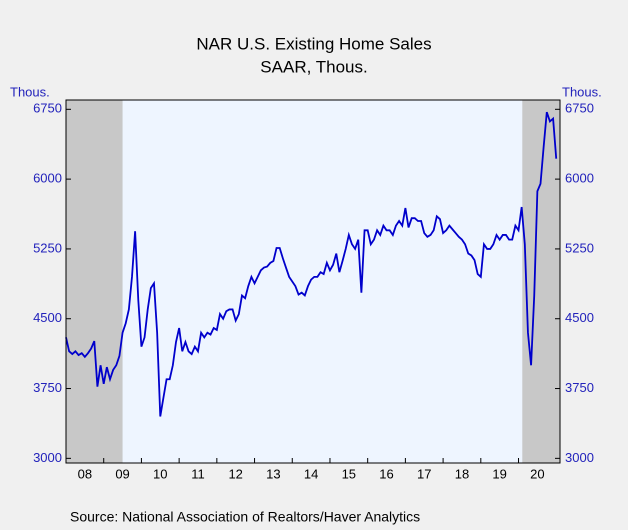  What do you see at coordinates (579, 457) in the screenshot?
I see `y2-tick-label: 3000` at bounding box center [579, 457].